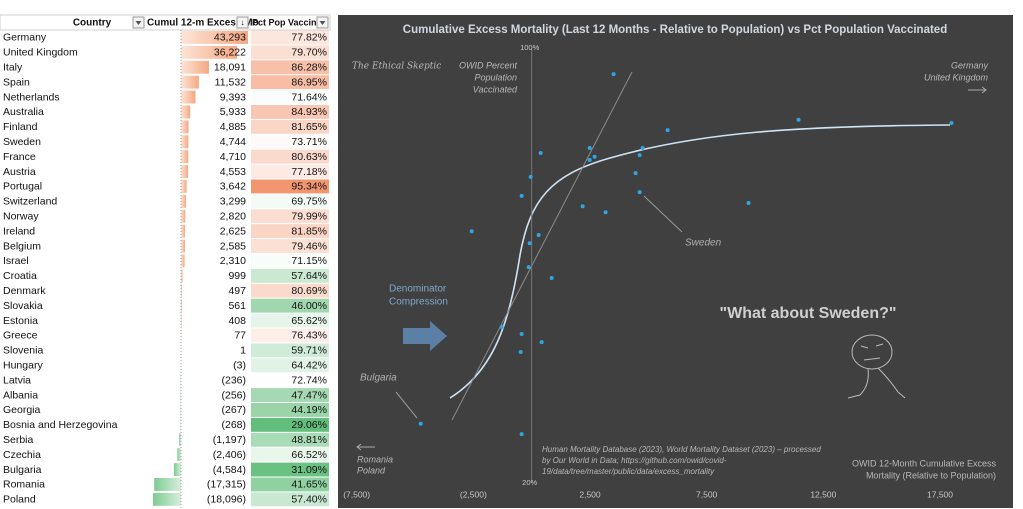  Describe the element at coordinates (322, 23) in the screenshot. I see `filter-icon` at that location.